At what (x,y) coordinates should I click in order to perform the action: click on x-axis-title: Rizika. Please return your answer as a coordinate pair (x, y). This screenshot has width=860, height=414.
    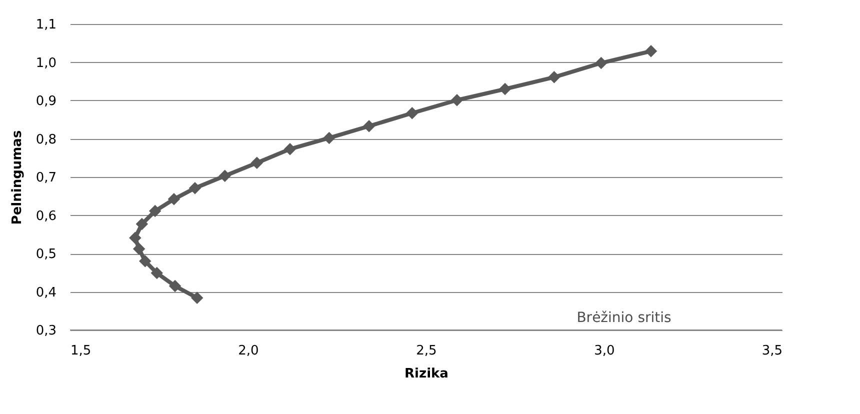
    Looking at the image, I should click on (426, 374).